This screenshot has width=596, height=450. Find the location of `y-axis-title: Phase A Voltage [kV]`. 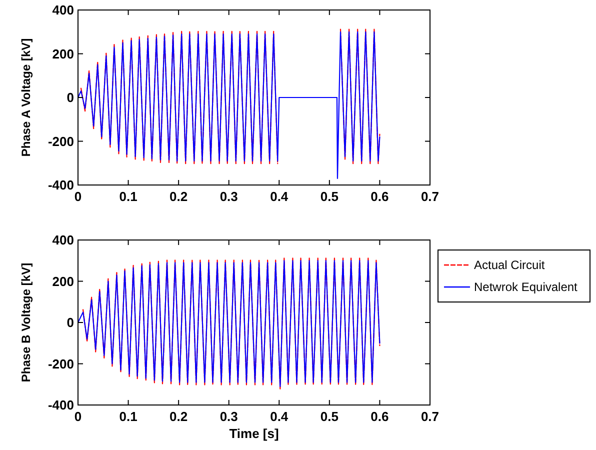

y-axis-title: Phase A Voltage [kV] is located at coordinates (26, 97).